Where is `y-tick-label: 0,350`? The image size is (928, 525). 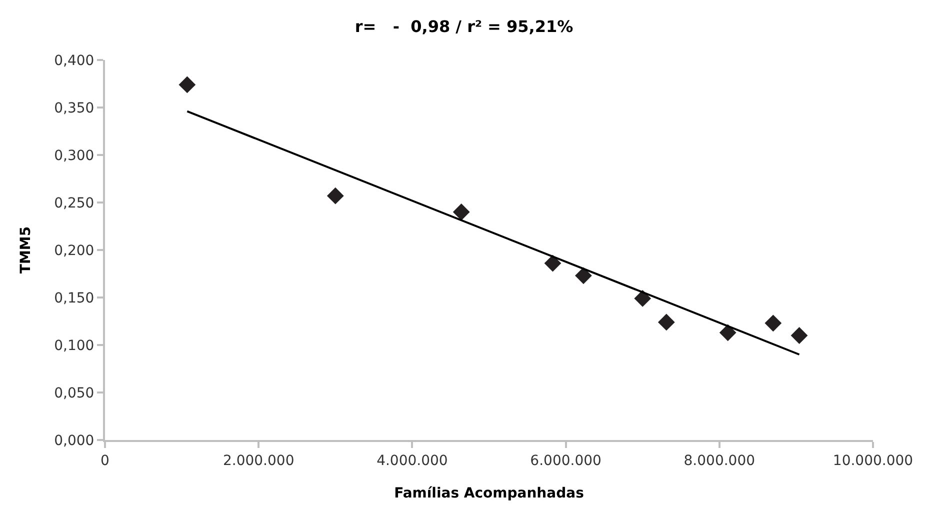 y-tick-label: 0,350 is located at coordinates (74, 108).